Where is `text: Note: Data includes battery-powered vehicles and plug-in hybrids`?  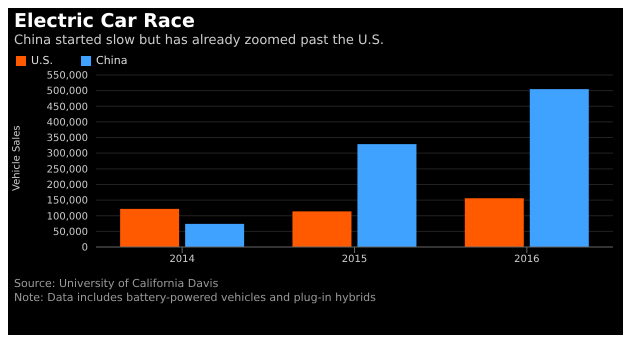 text: Note: Data includes battery-powered vehicles and plug-in hybrids is located at coordinates (195, 298).